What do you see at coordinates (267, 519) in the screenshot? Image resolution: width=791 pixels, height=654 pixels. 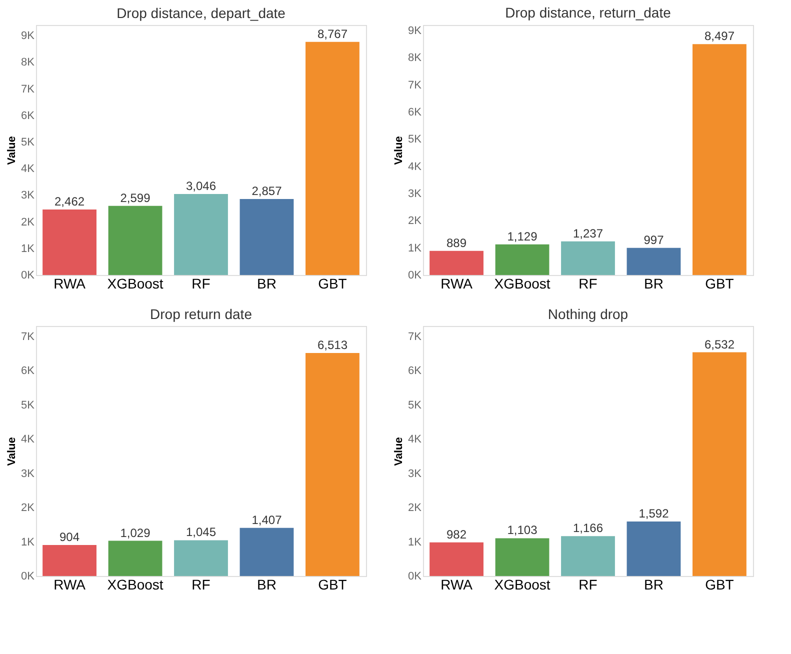 I see `data-label: 1,407` at bounding box center [267, 519].